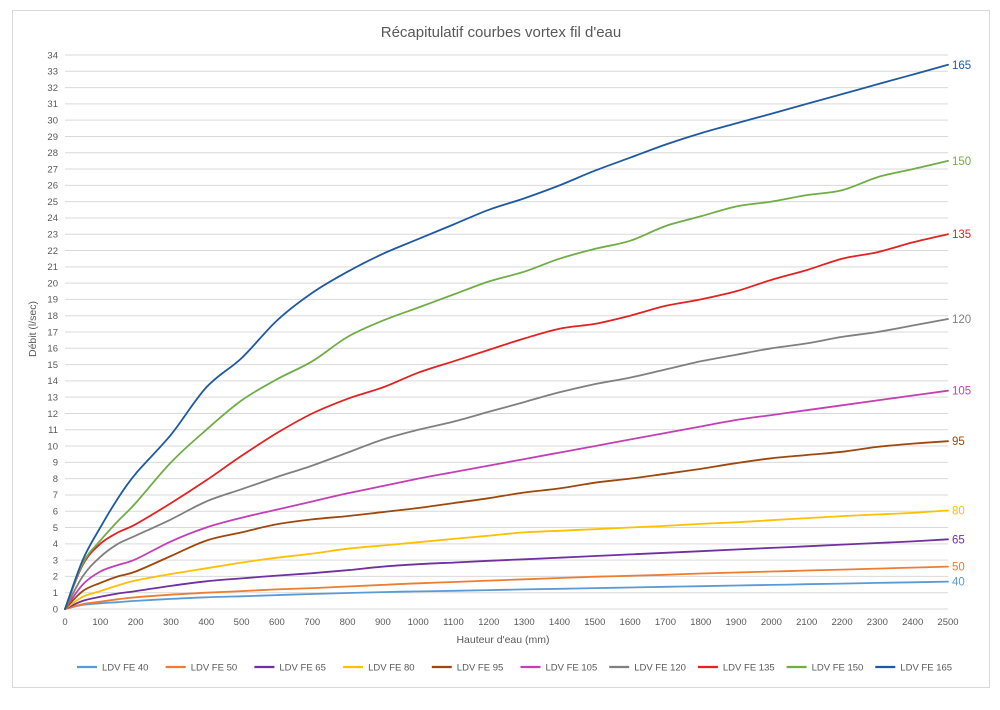  What do you see at coordinates (912, 622) in the screenshot?
I see `x-tick-label: 2400` at bounding box center [912, 622].